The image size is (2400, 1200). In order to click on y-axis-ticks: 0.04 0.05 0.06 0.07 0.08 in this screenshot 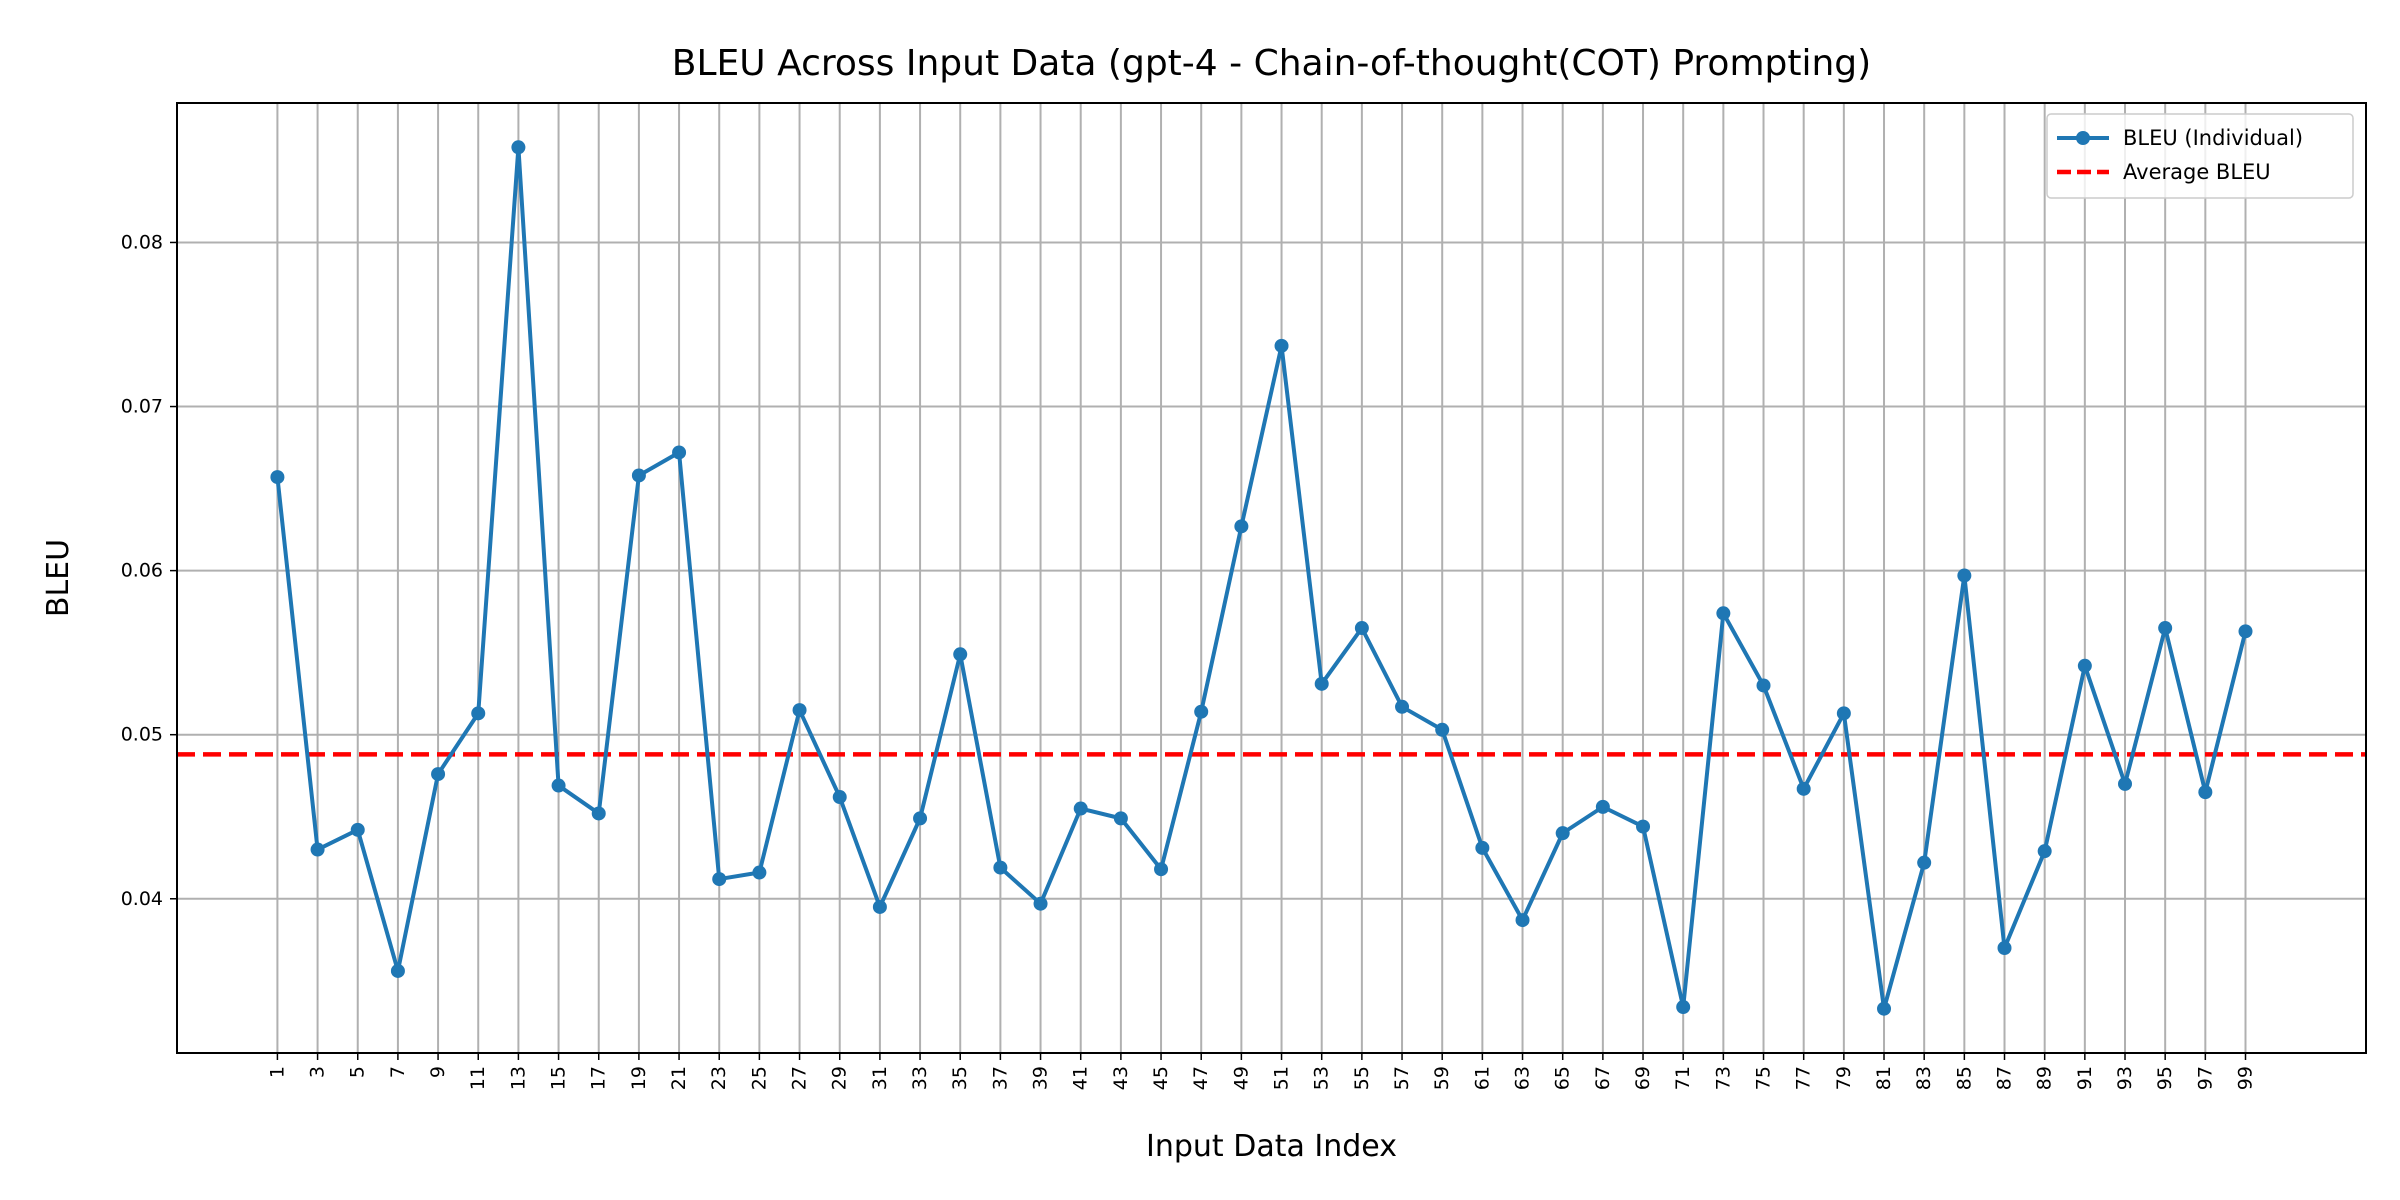, I will do `click(149, 570)`.